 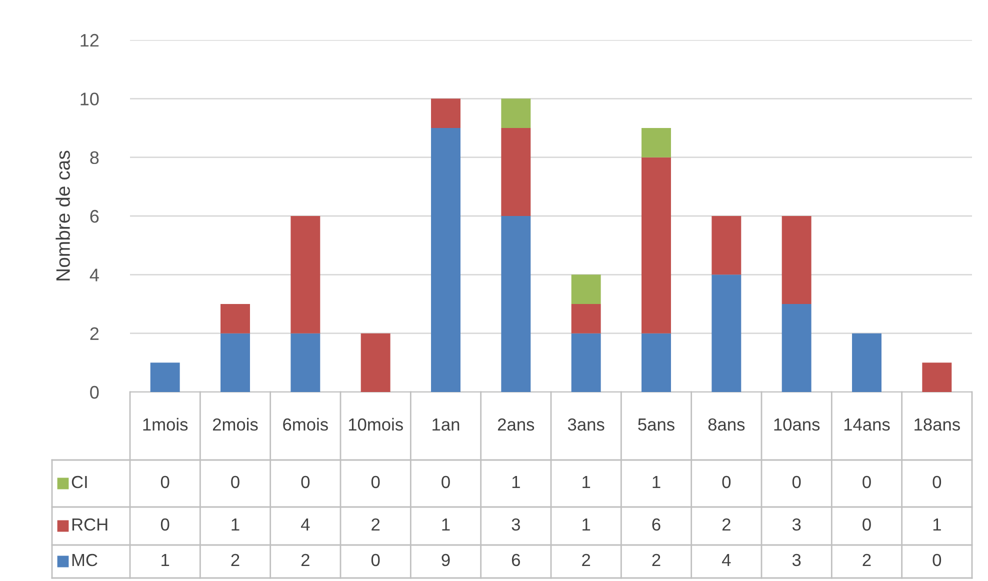 What do you see at coordinates (937, 424) in the screenshot?
I see `x-tick-label: 18ans` at bounding box center [937, 424].